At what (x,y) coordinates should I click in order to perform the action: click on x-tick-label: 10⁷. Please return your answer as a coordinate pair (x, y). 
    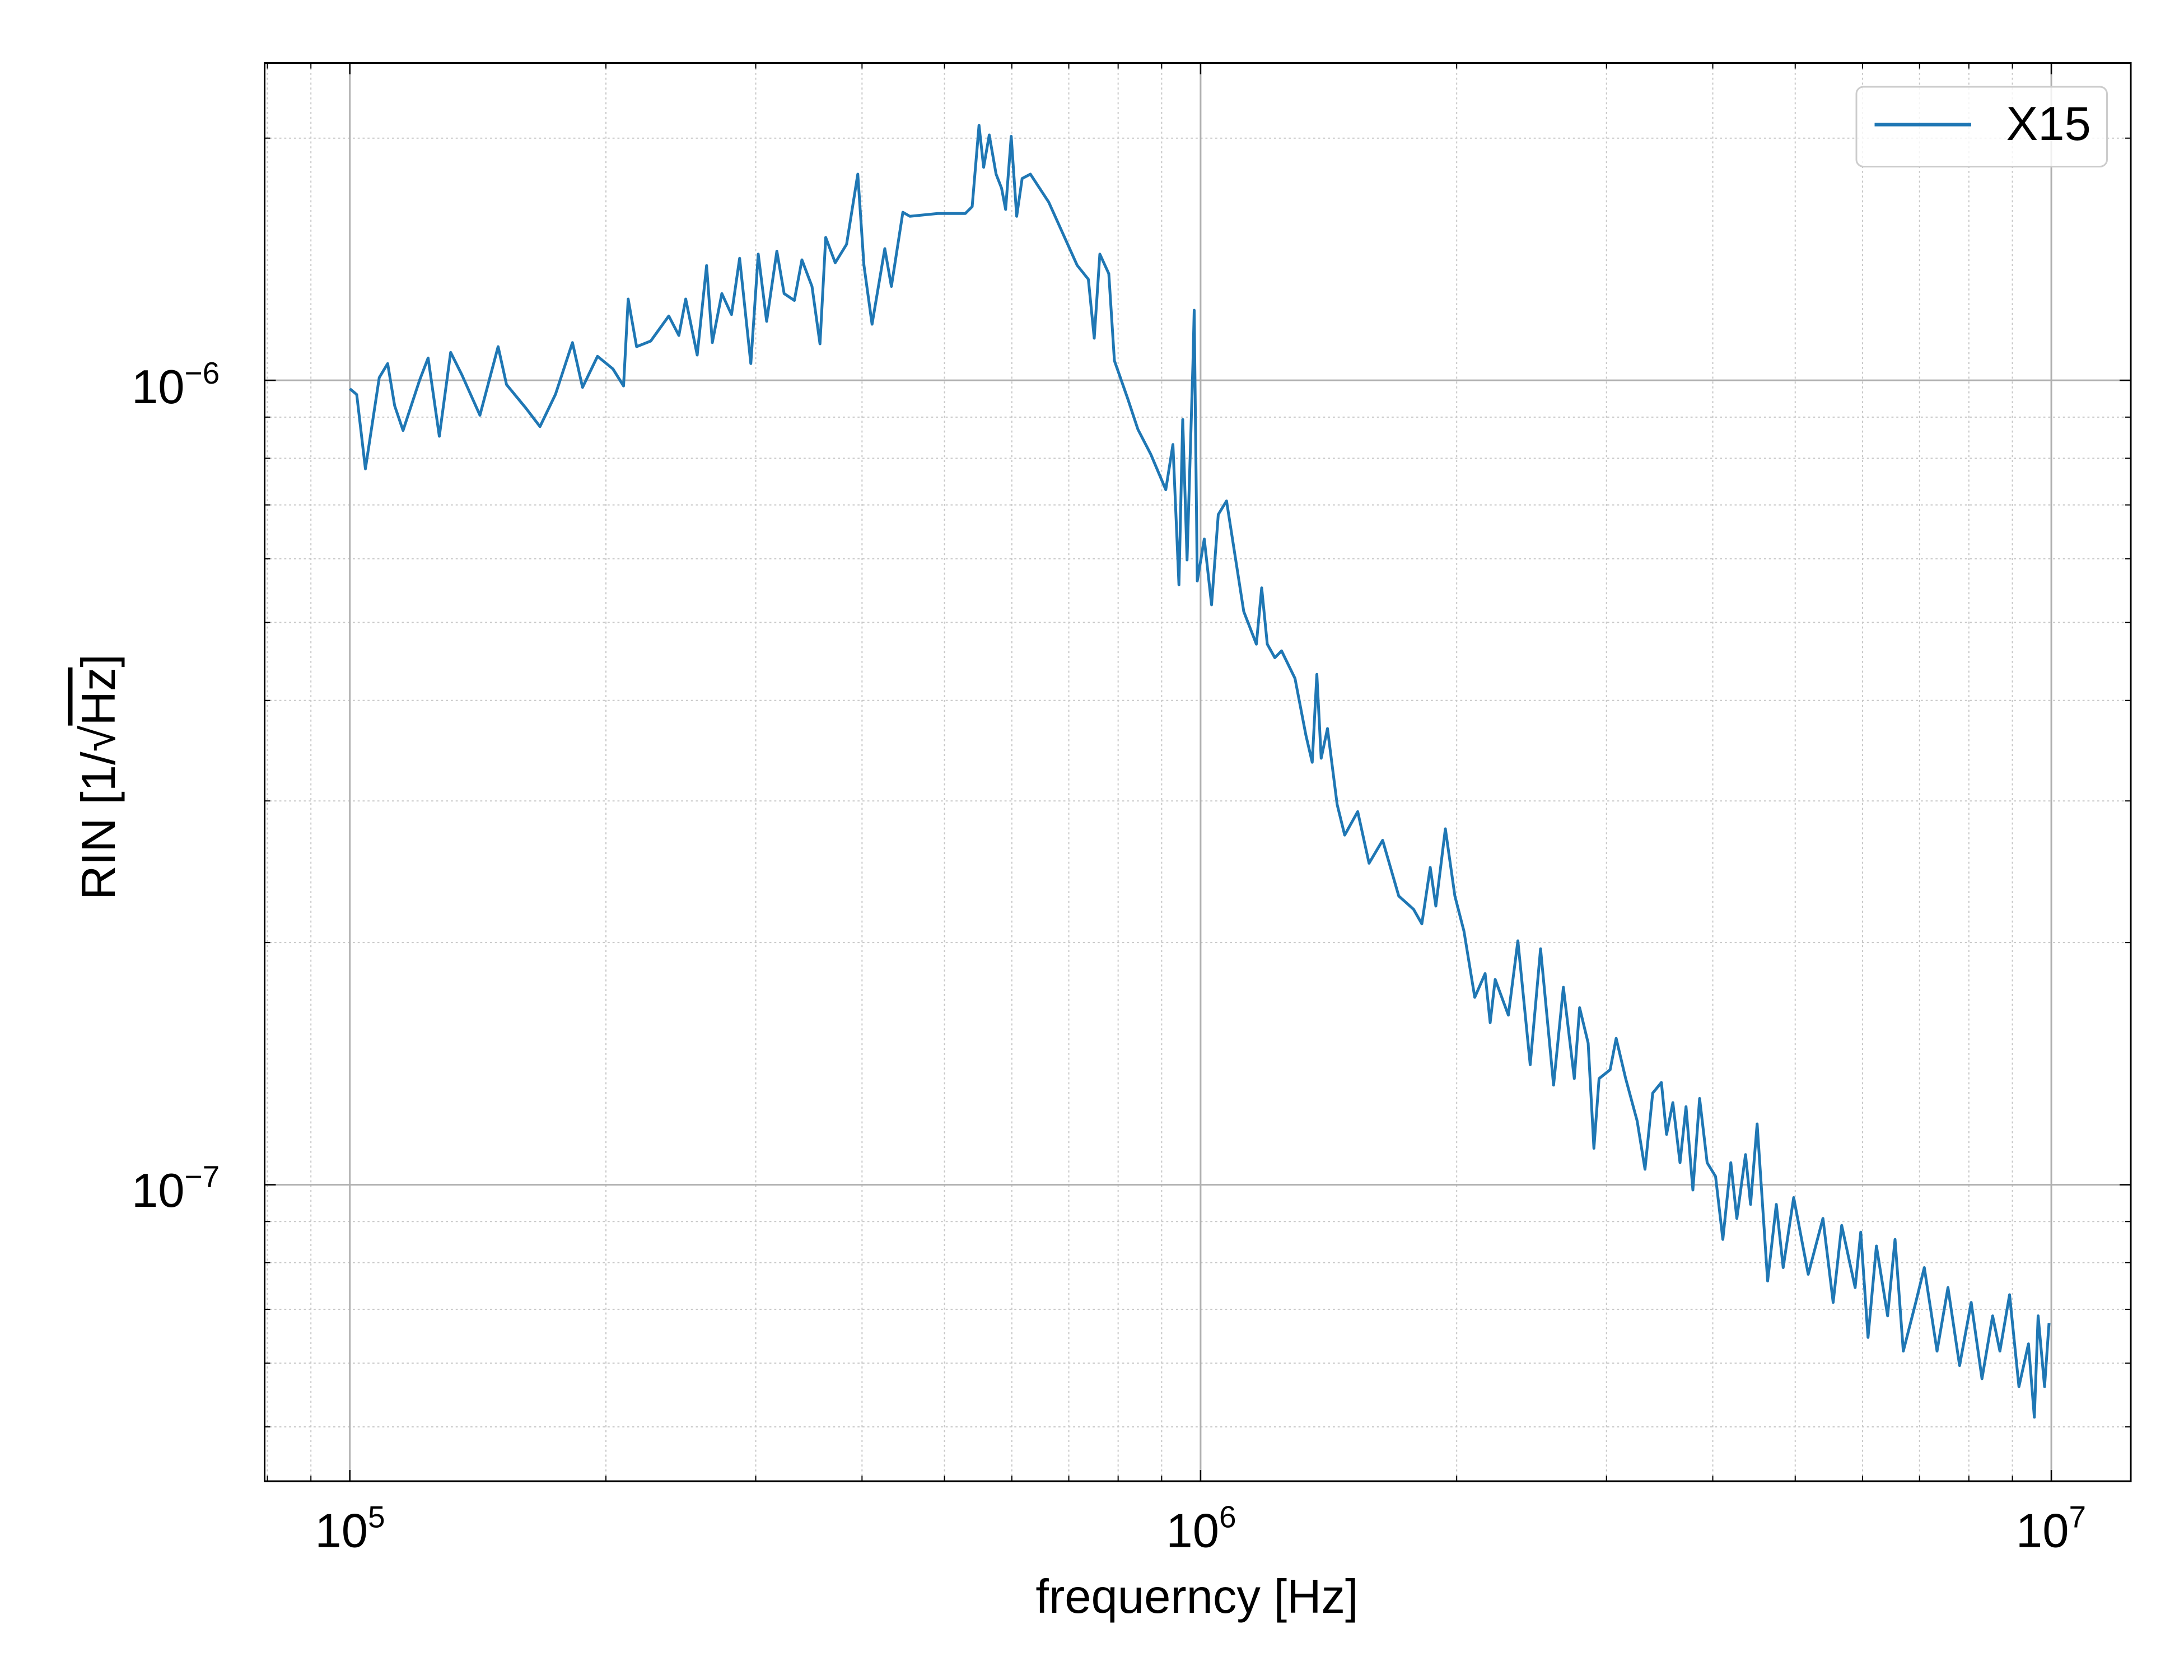
    Looking at the image, I should click on (2051, 1529).